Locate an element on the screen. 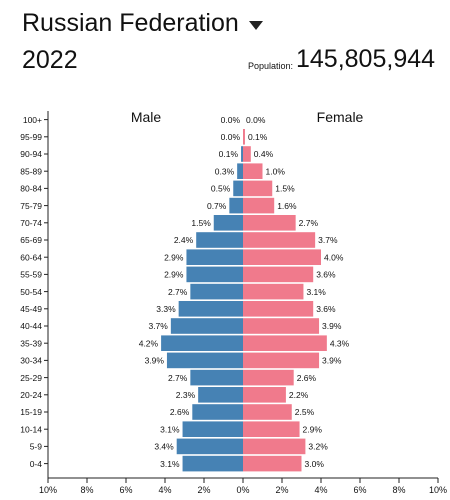 The width and height of the screenshot is (450, 500). female-value-label: 0.0% is located at coordinates (256, 120).